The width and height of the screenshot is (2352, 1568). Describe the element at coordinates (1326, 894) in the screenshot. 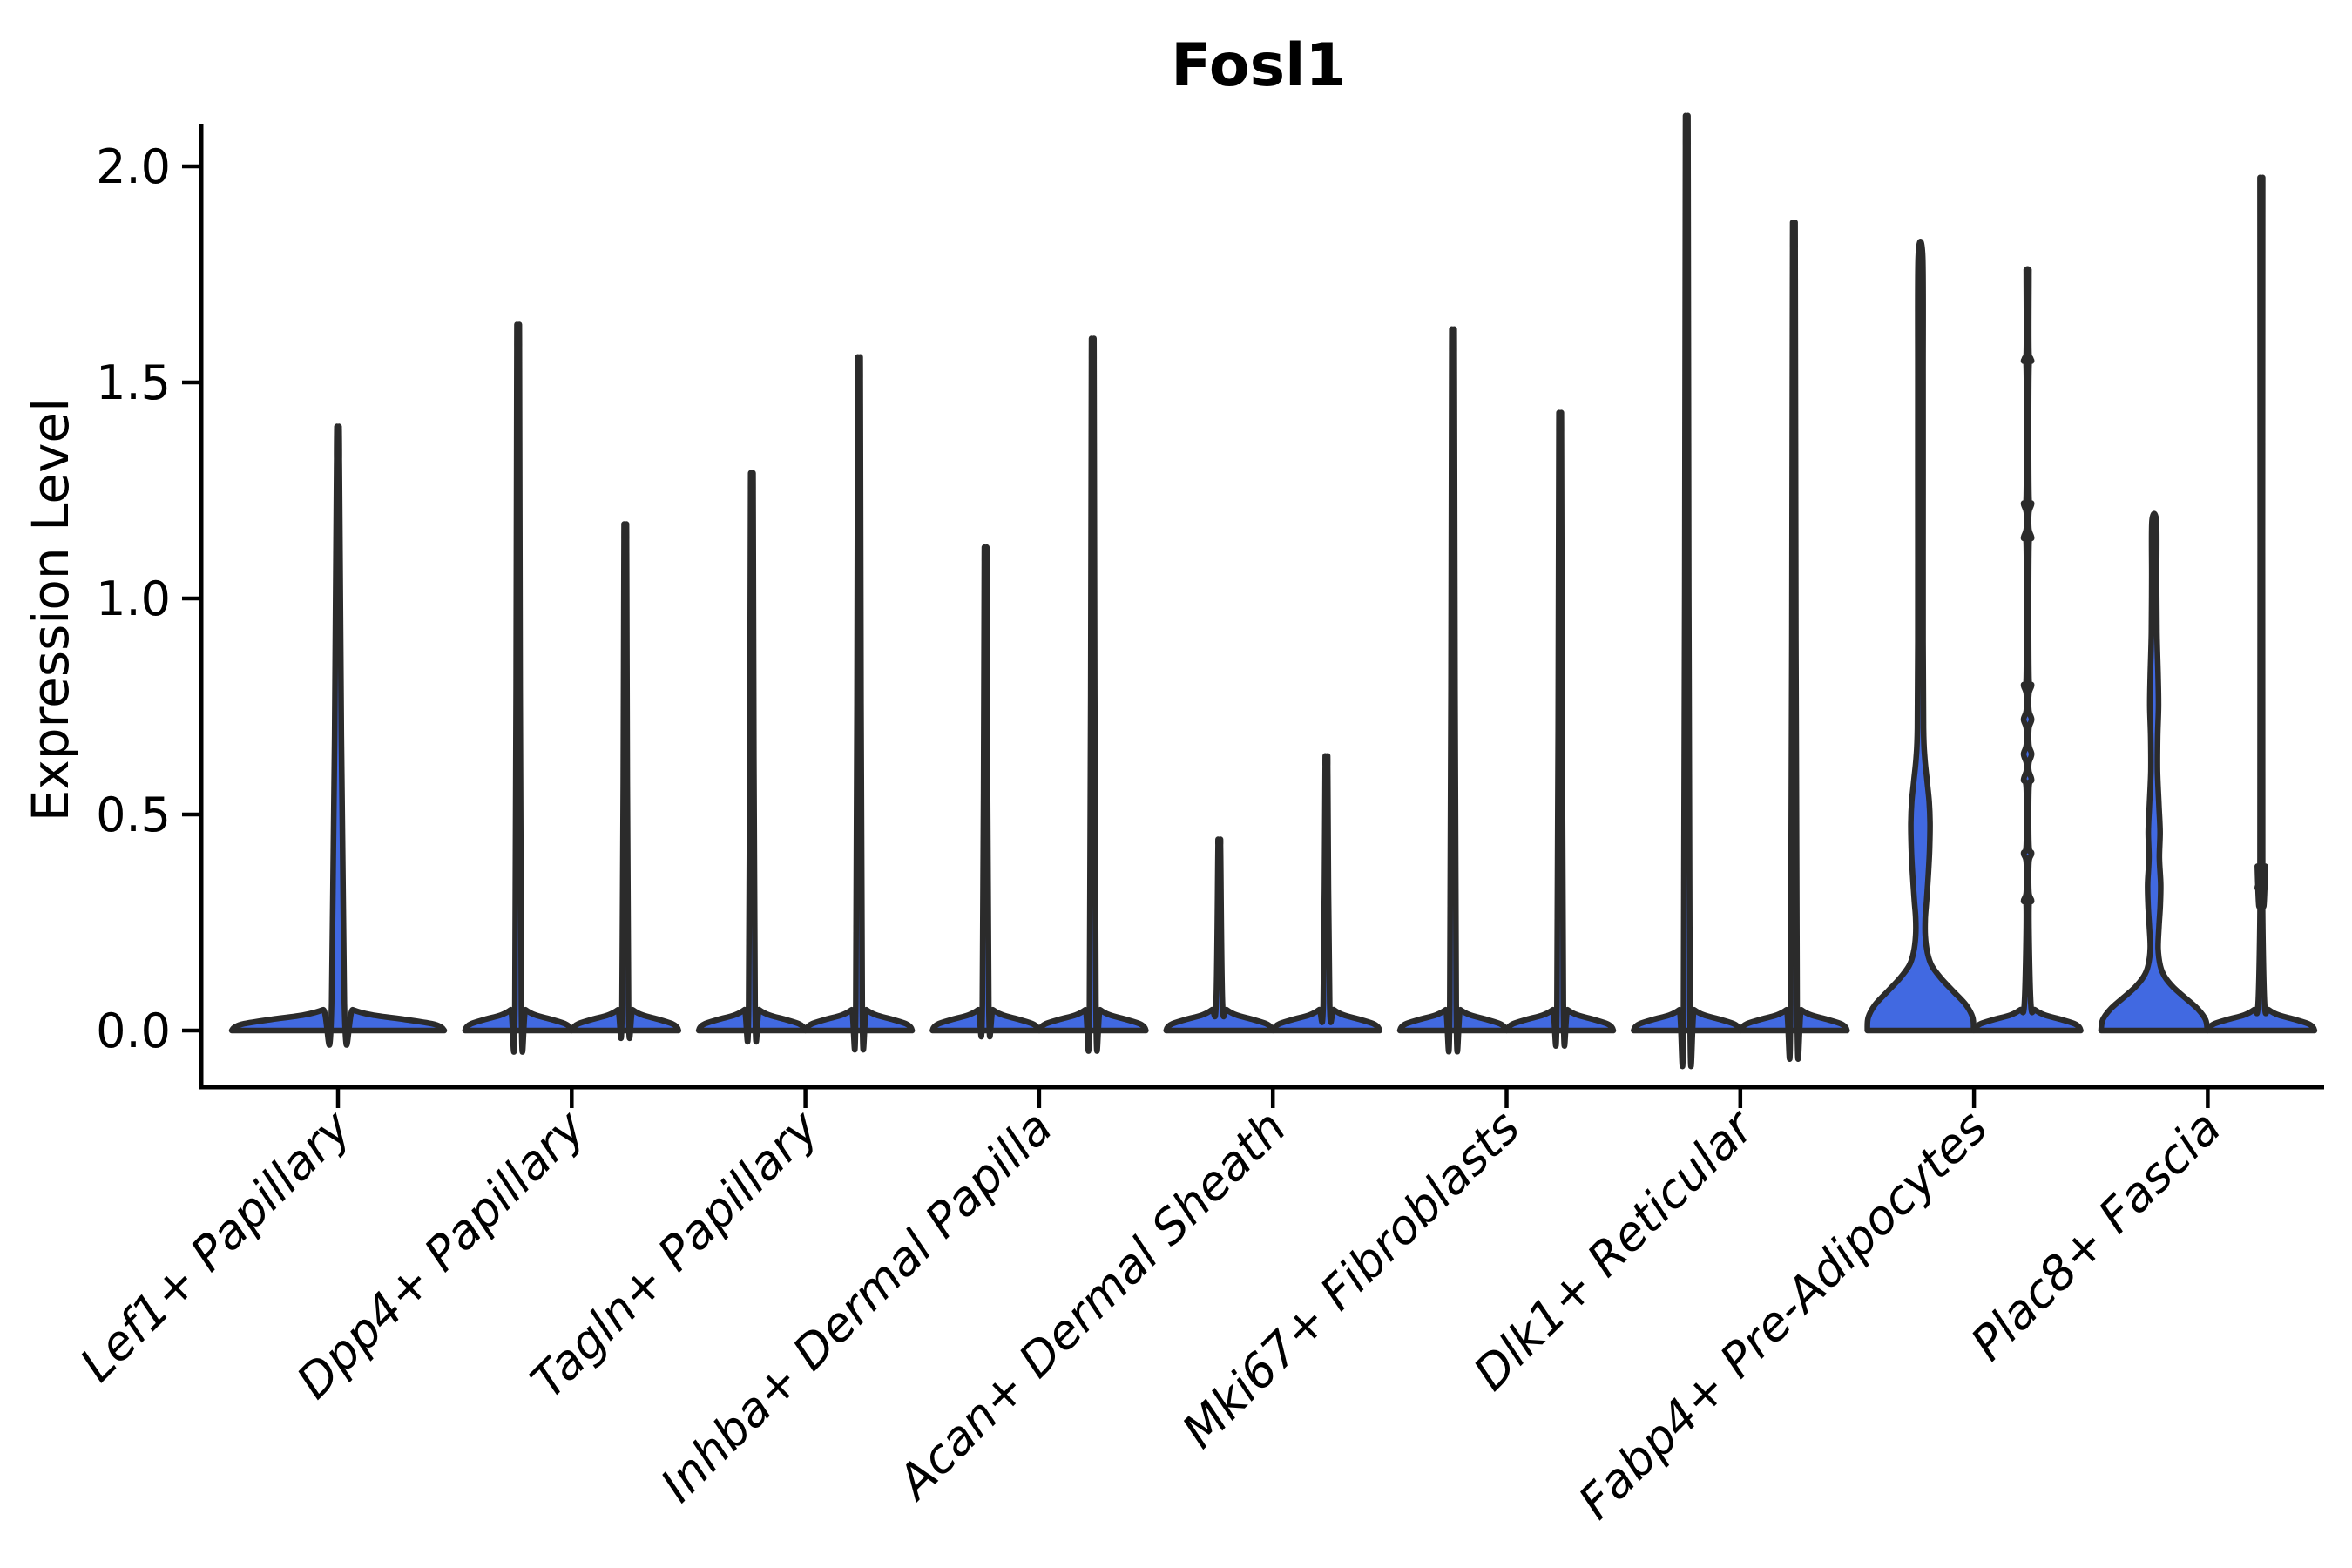

I see `violin-5-right` at that location.